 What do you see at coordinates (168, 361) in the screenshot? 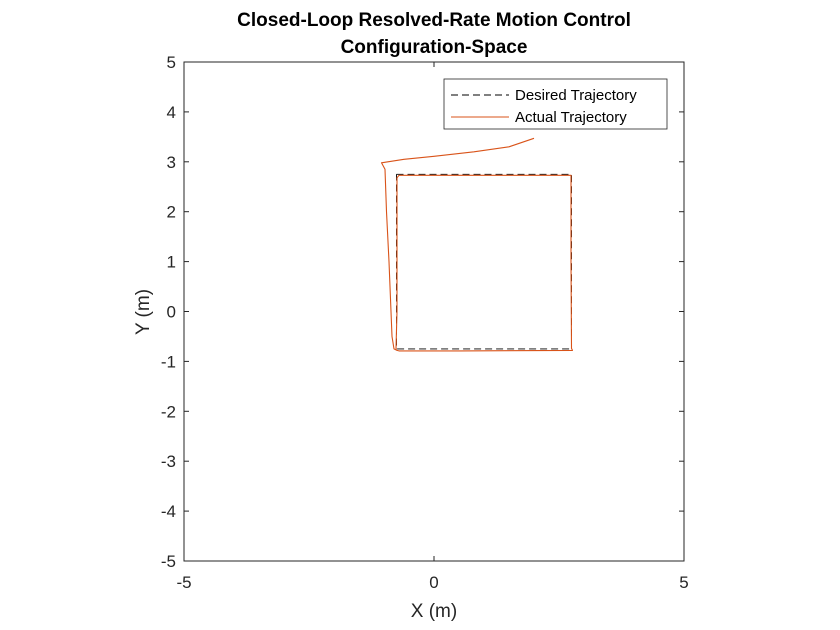
I see `y-tick-label: -1` at bounding box center [168, 361].